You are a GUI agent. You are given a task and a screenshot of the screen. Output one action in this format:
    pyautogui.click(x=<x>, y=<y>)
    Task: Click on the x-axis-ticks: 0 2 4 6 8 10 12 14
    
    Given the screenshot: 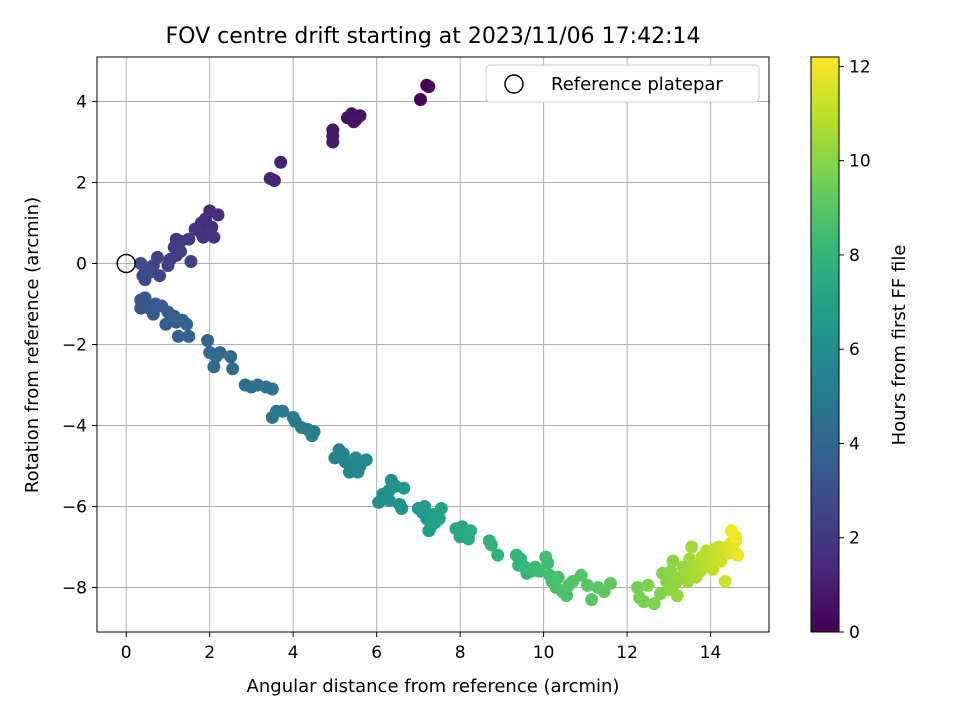 What is the action you would take?
    pyautogui.click(x=421, y=647)
    